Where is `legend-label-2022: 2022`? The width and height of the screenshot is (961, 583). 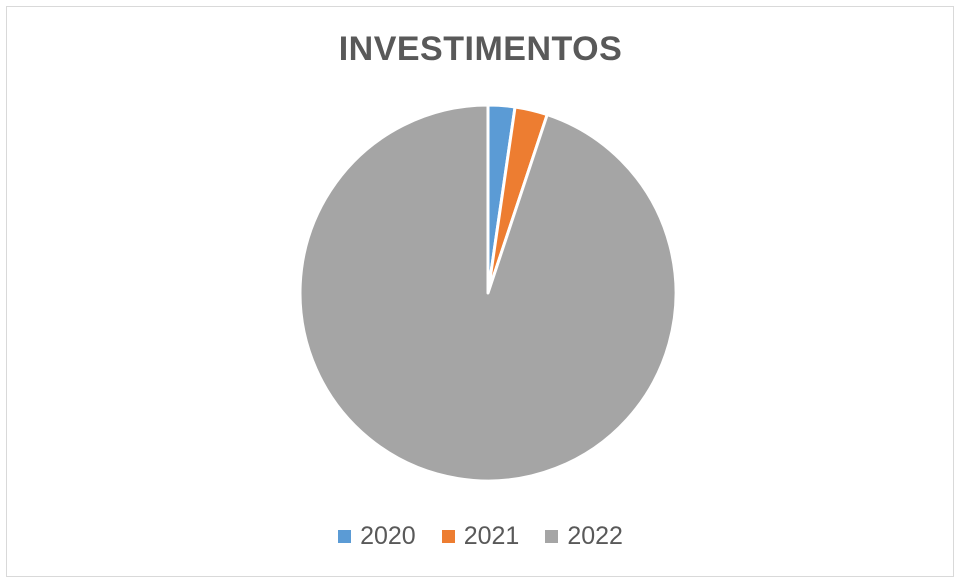
legend-label-2022: 2022 is located at coordinates (595, 536).